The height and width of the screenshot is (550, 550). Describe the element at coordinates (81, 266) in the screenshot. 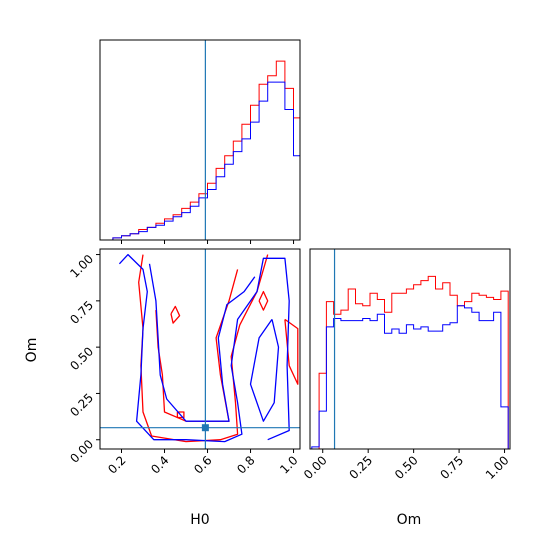

I see `y-tick-label-4: 1.00` at that location.